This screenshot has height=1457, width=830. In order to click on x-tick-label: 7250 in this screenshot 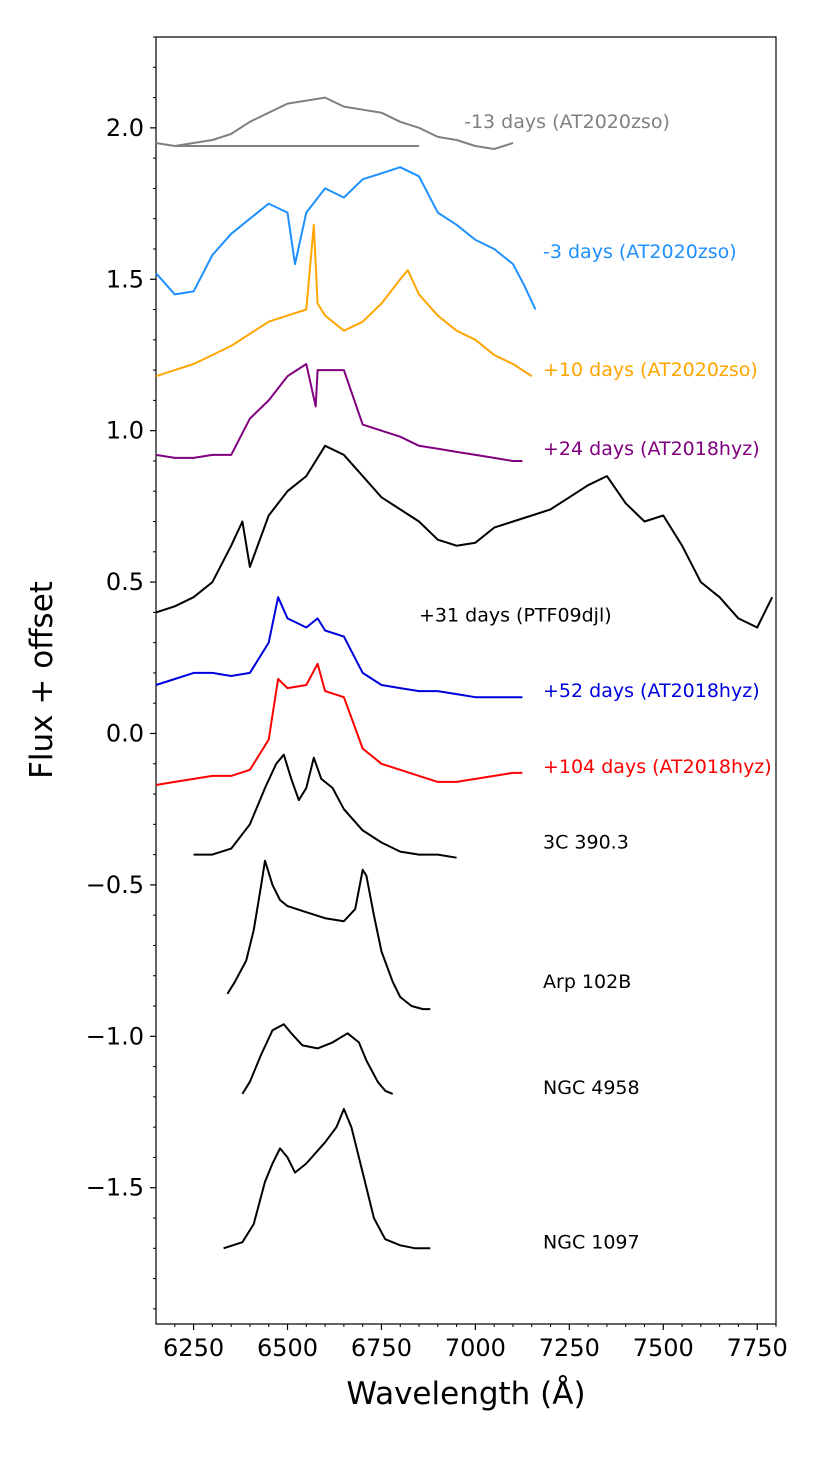, I will do `click(569, 1348)`.